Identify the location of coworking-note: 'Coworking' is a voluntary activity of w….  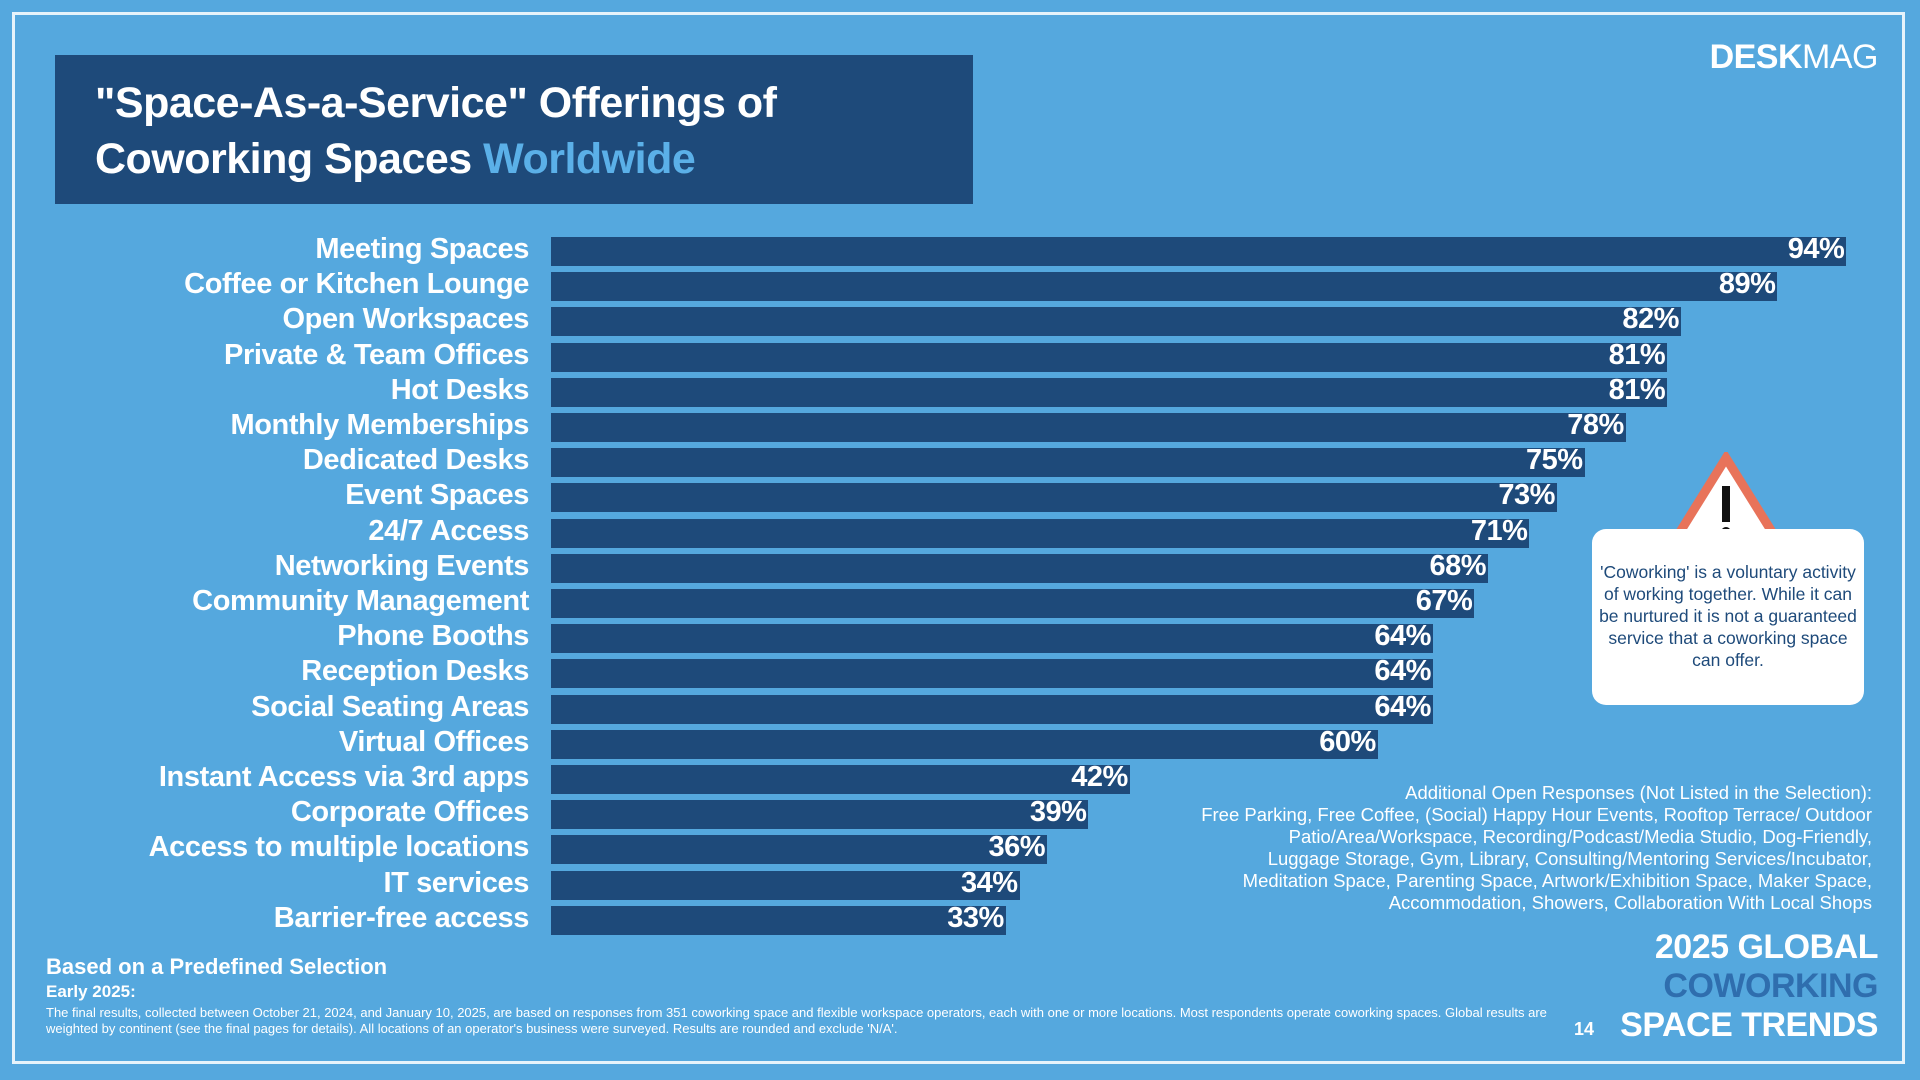
(1728, 617).